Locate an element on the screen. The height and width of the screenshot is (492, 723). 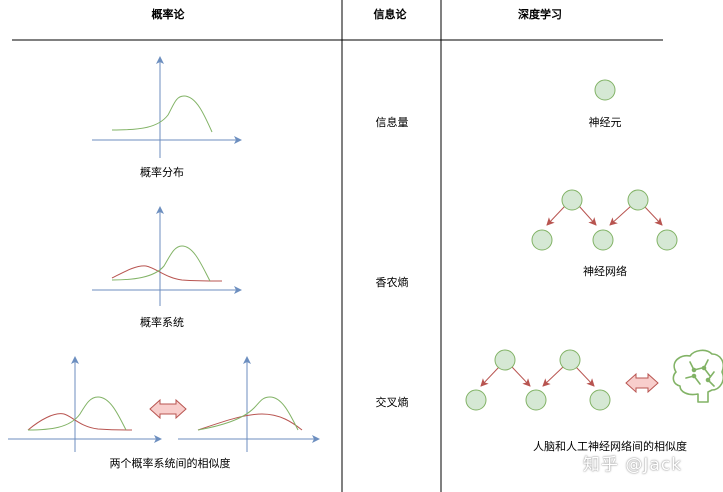
system-curve-green is located at coordinates (161, 263).